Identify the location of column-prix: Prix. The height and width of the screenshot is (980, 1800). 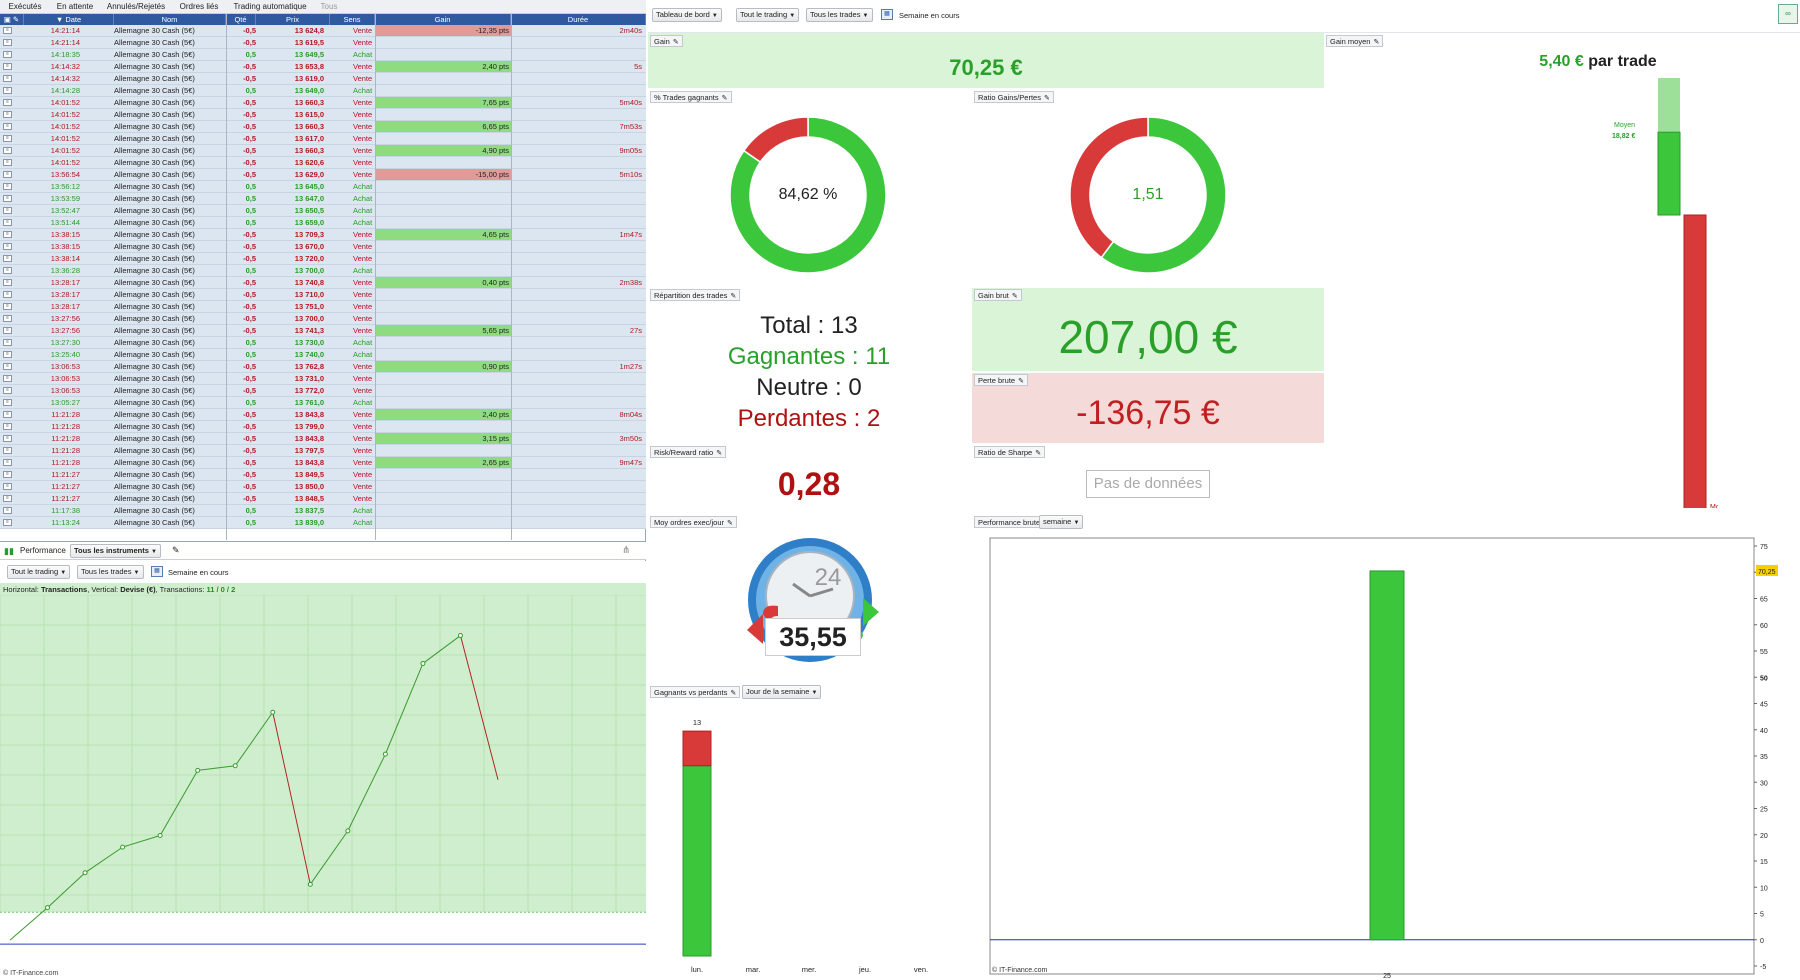
(293, 19).